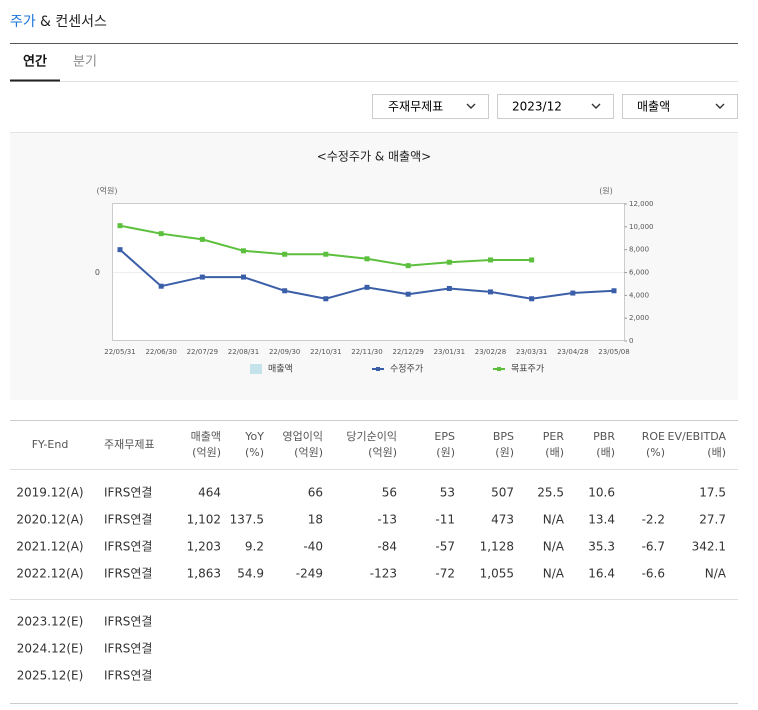  Describe the element at coordinates (313, 547) in the screenshot. I see `table-cell: -40` at that location.